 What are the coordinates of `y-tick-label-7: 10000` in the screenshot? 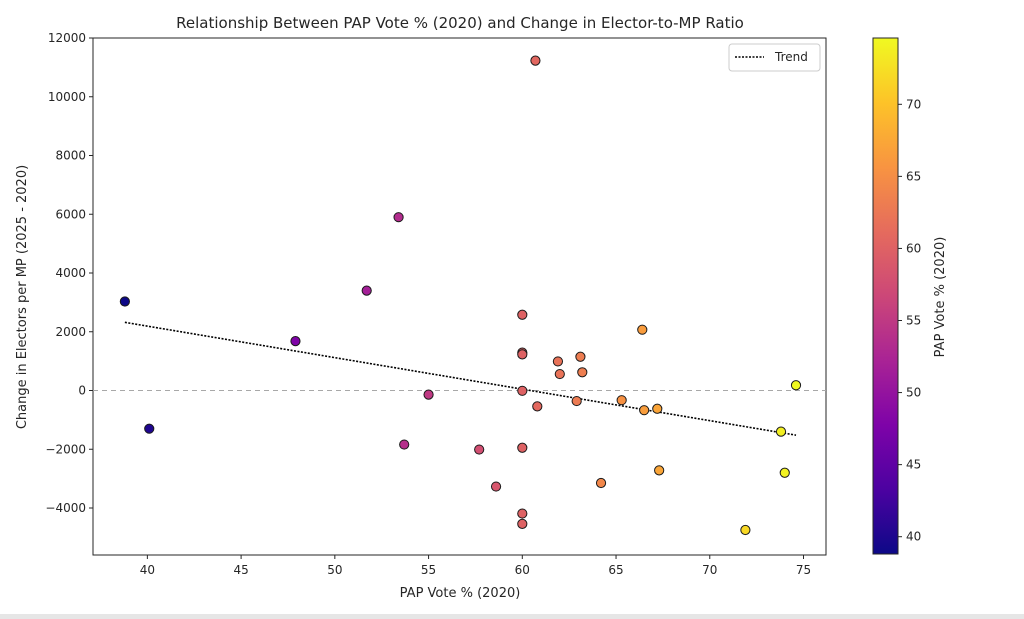 It's located at (67, 97).